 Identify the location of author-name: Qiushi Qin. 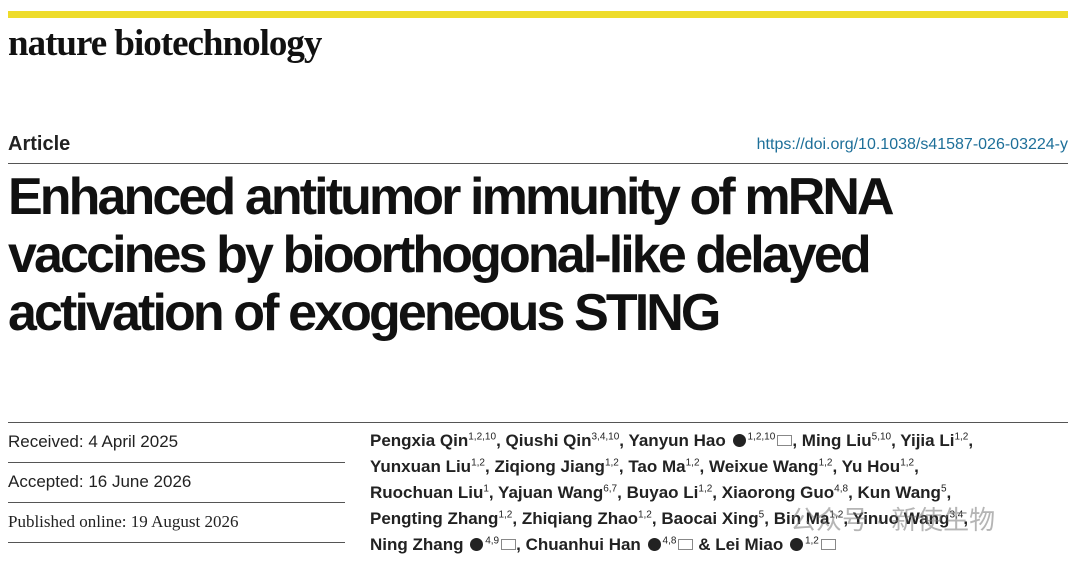
(548, 440).